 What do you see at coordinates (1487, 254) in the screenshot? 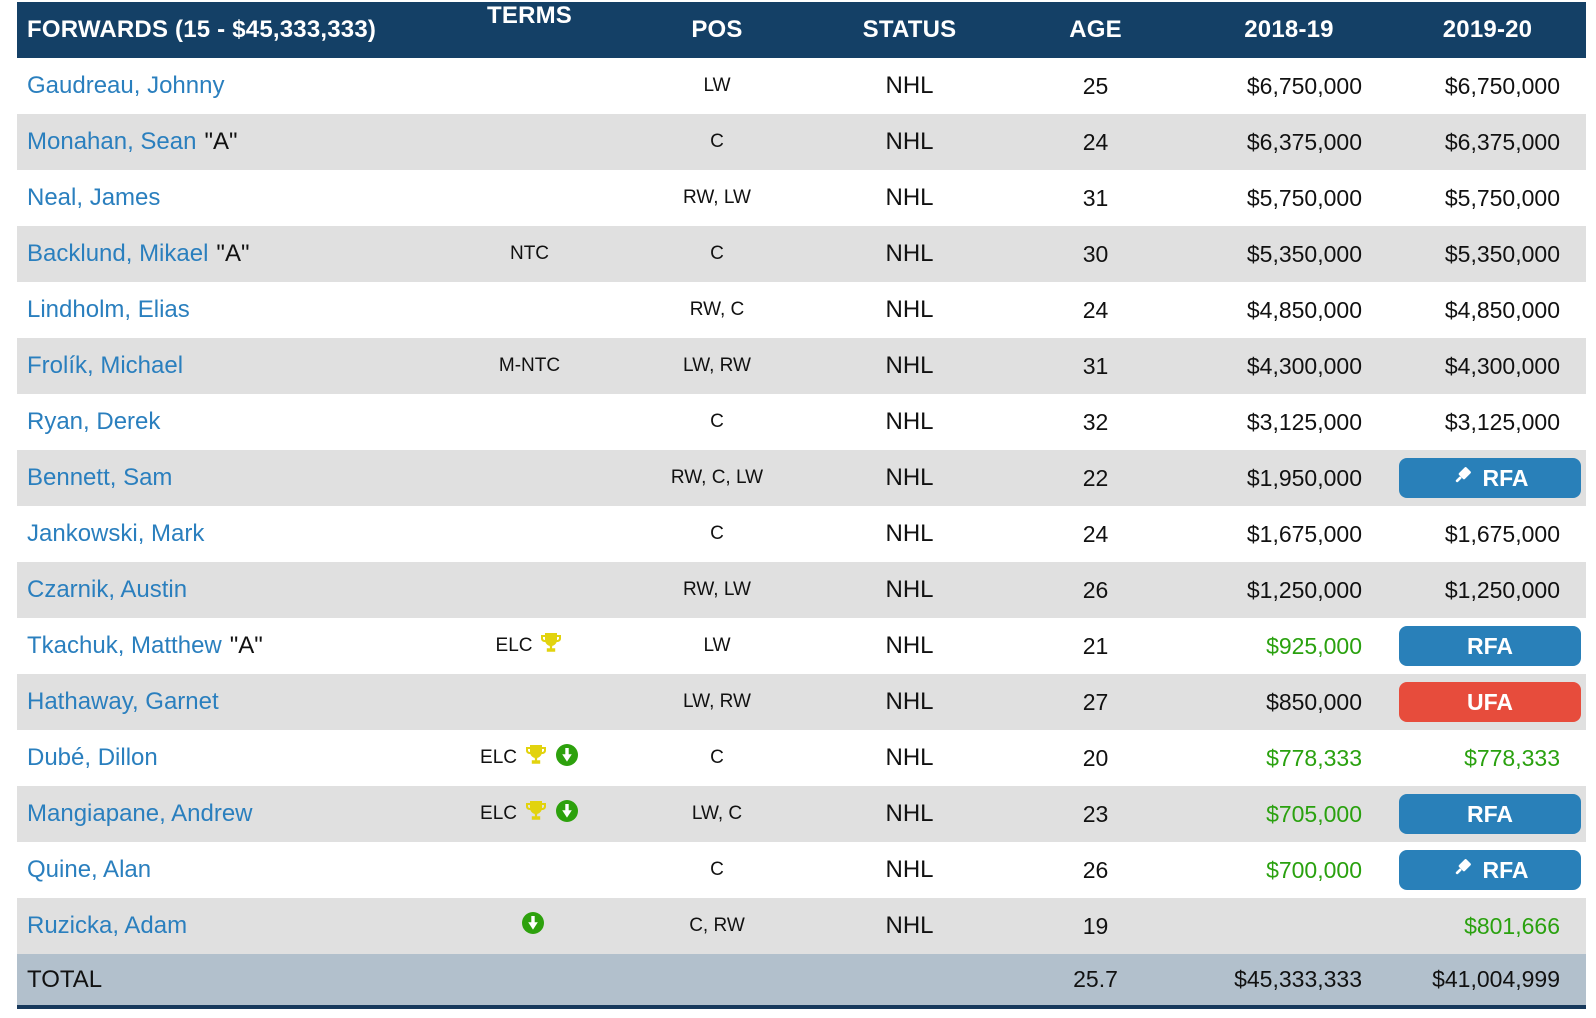
I see `salary-2019-20-cell: $5,350,000` at bounding box center [1487, 254].